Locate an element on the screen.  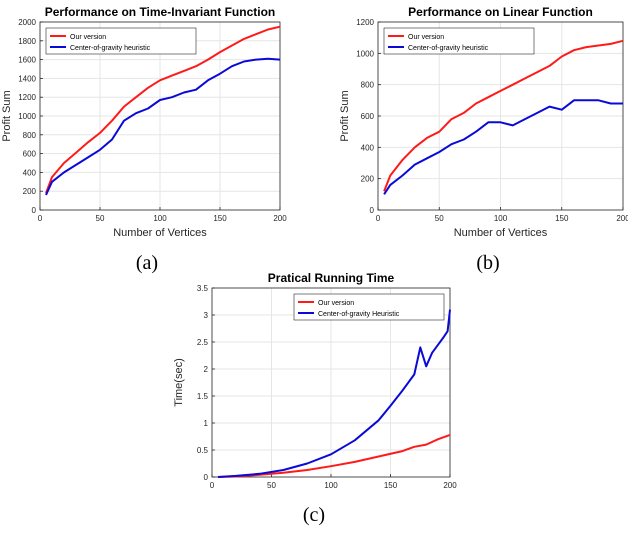
chart-title: Performance on Time-Invariant Function is located at coordinates (160, 12).